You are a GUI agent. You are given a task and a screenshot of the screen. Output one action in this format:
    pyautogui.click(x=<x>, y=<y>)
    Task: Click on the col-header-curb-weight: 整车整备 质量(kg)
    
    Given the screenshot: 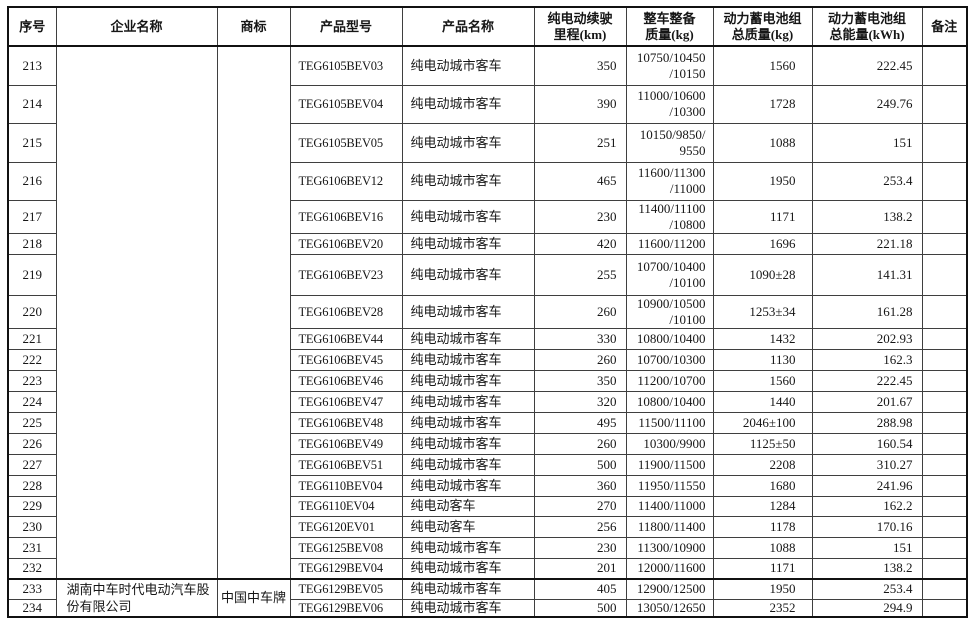 What is the action you would take?
    pyautogui.click(x=669, y=26)
    